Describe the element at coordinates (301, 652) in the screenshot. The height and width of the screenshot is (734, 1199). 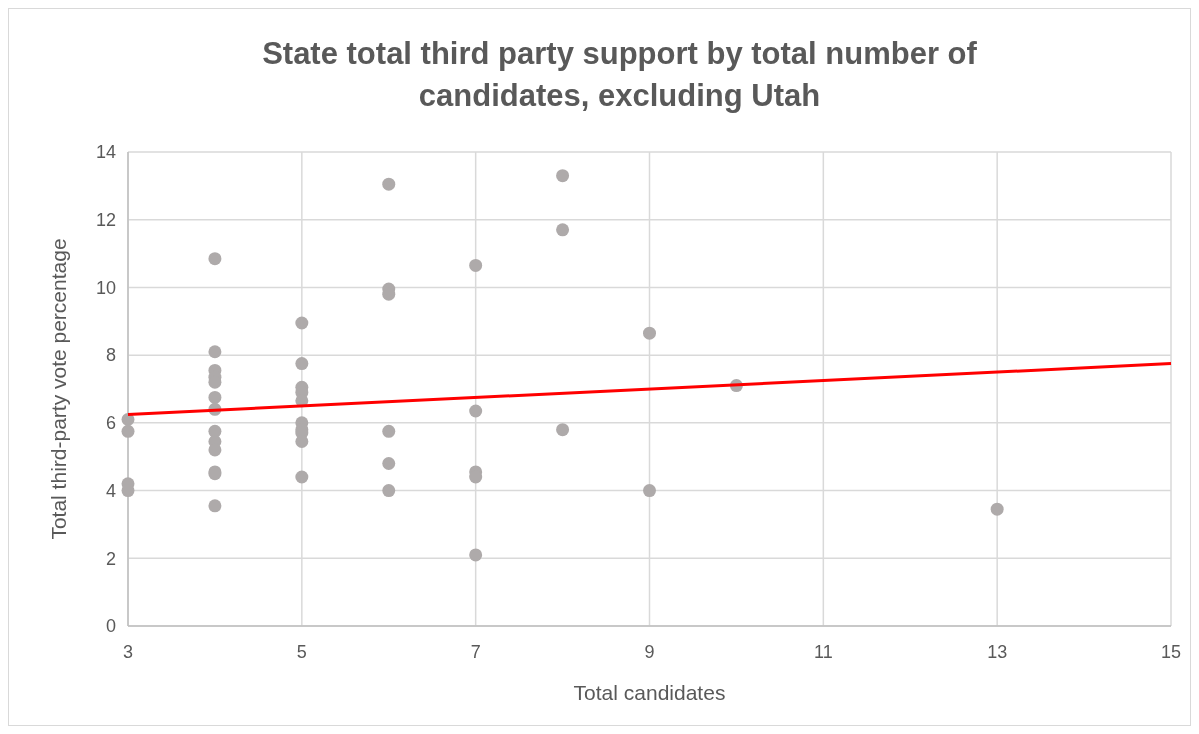
I see `x-tick-label: 5` at that location.